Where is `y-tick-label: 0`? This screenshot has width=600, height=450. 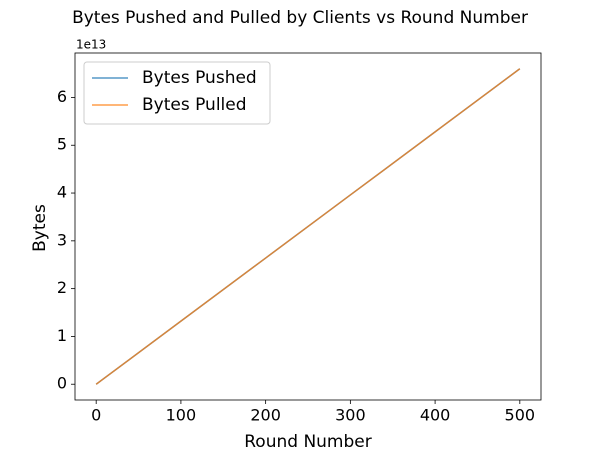 y-tick-label: 0 is located at coordinates (62, 383).